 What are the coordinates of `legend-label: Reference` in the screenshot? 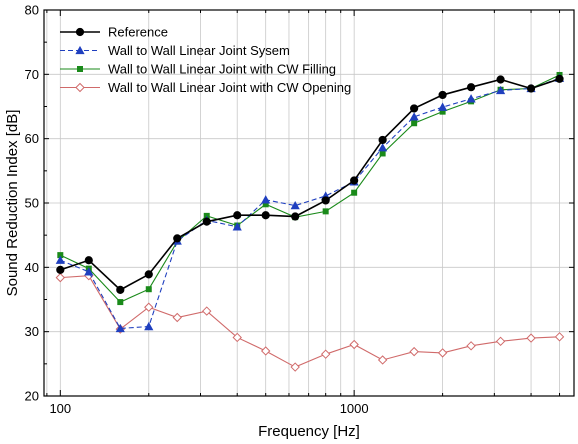 It's located at (138, 32).